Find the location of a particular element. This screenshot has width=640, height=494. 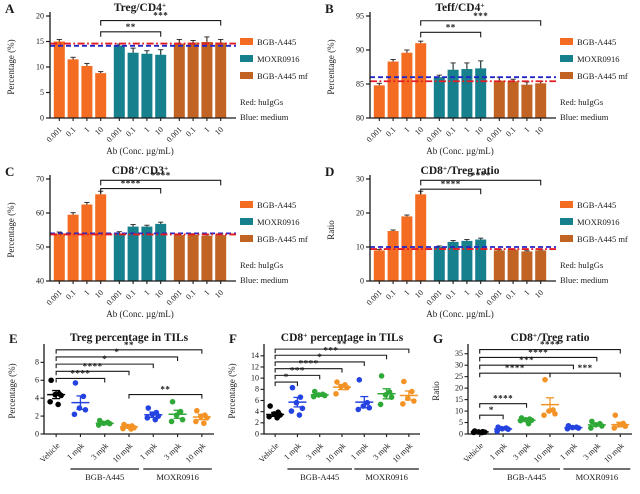

svg-text: 30 is located at coordinates (459, 365).